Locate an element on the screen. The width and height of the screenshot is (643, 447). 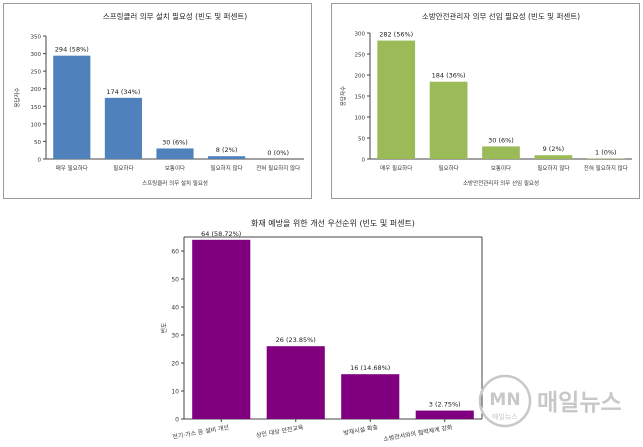
bar-data-label: 1 (0%) is located at coordinates (606, 153).